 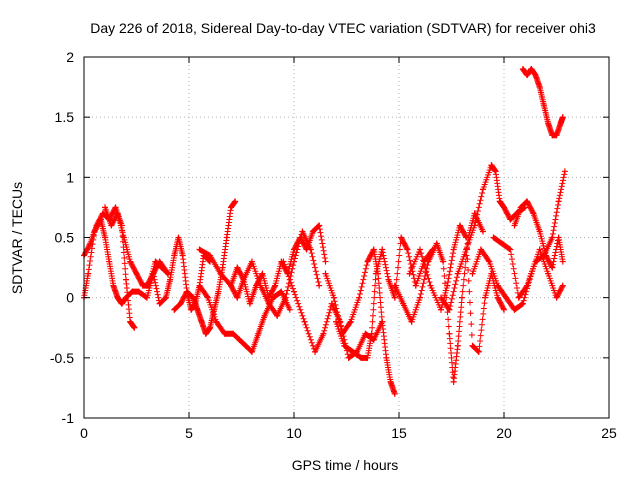 What do you see at coordinates (345, 465) in the screenshot?
I see `x-axis-label: GPS time / hours` at bounding box center [345, 465].